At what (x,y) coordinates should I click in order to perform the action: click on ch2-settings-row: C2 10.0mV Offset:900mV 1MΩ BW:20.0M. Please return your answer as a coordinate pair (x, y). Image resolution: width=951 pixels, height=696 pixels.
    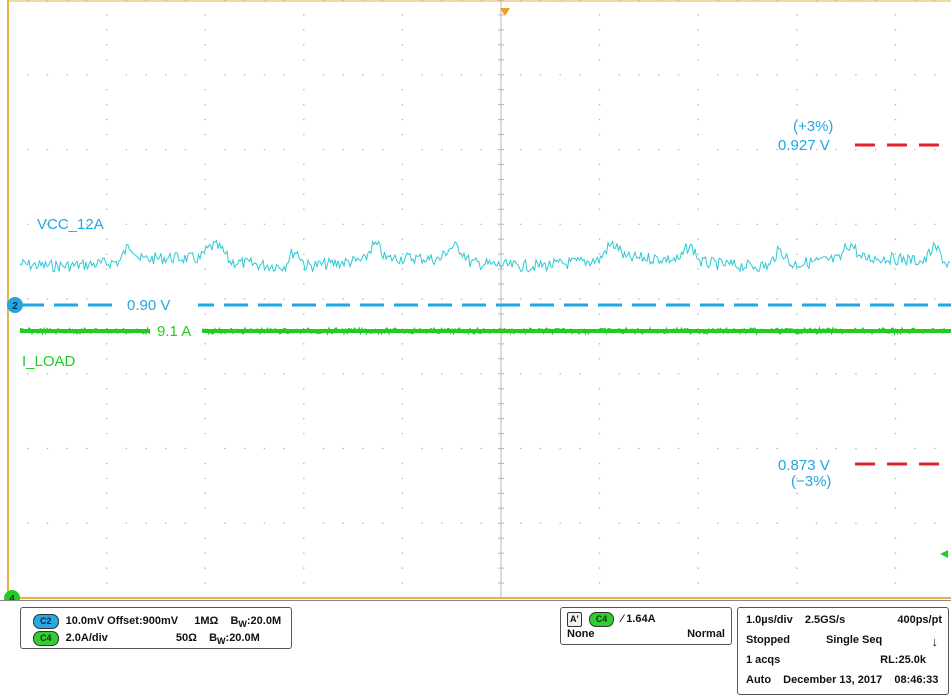
    Looking at the image, I should click on (157, 621).